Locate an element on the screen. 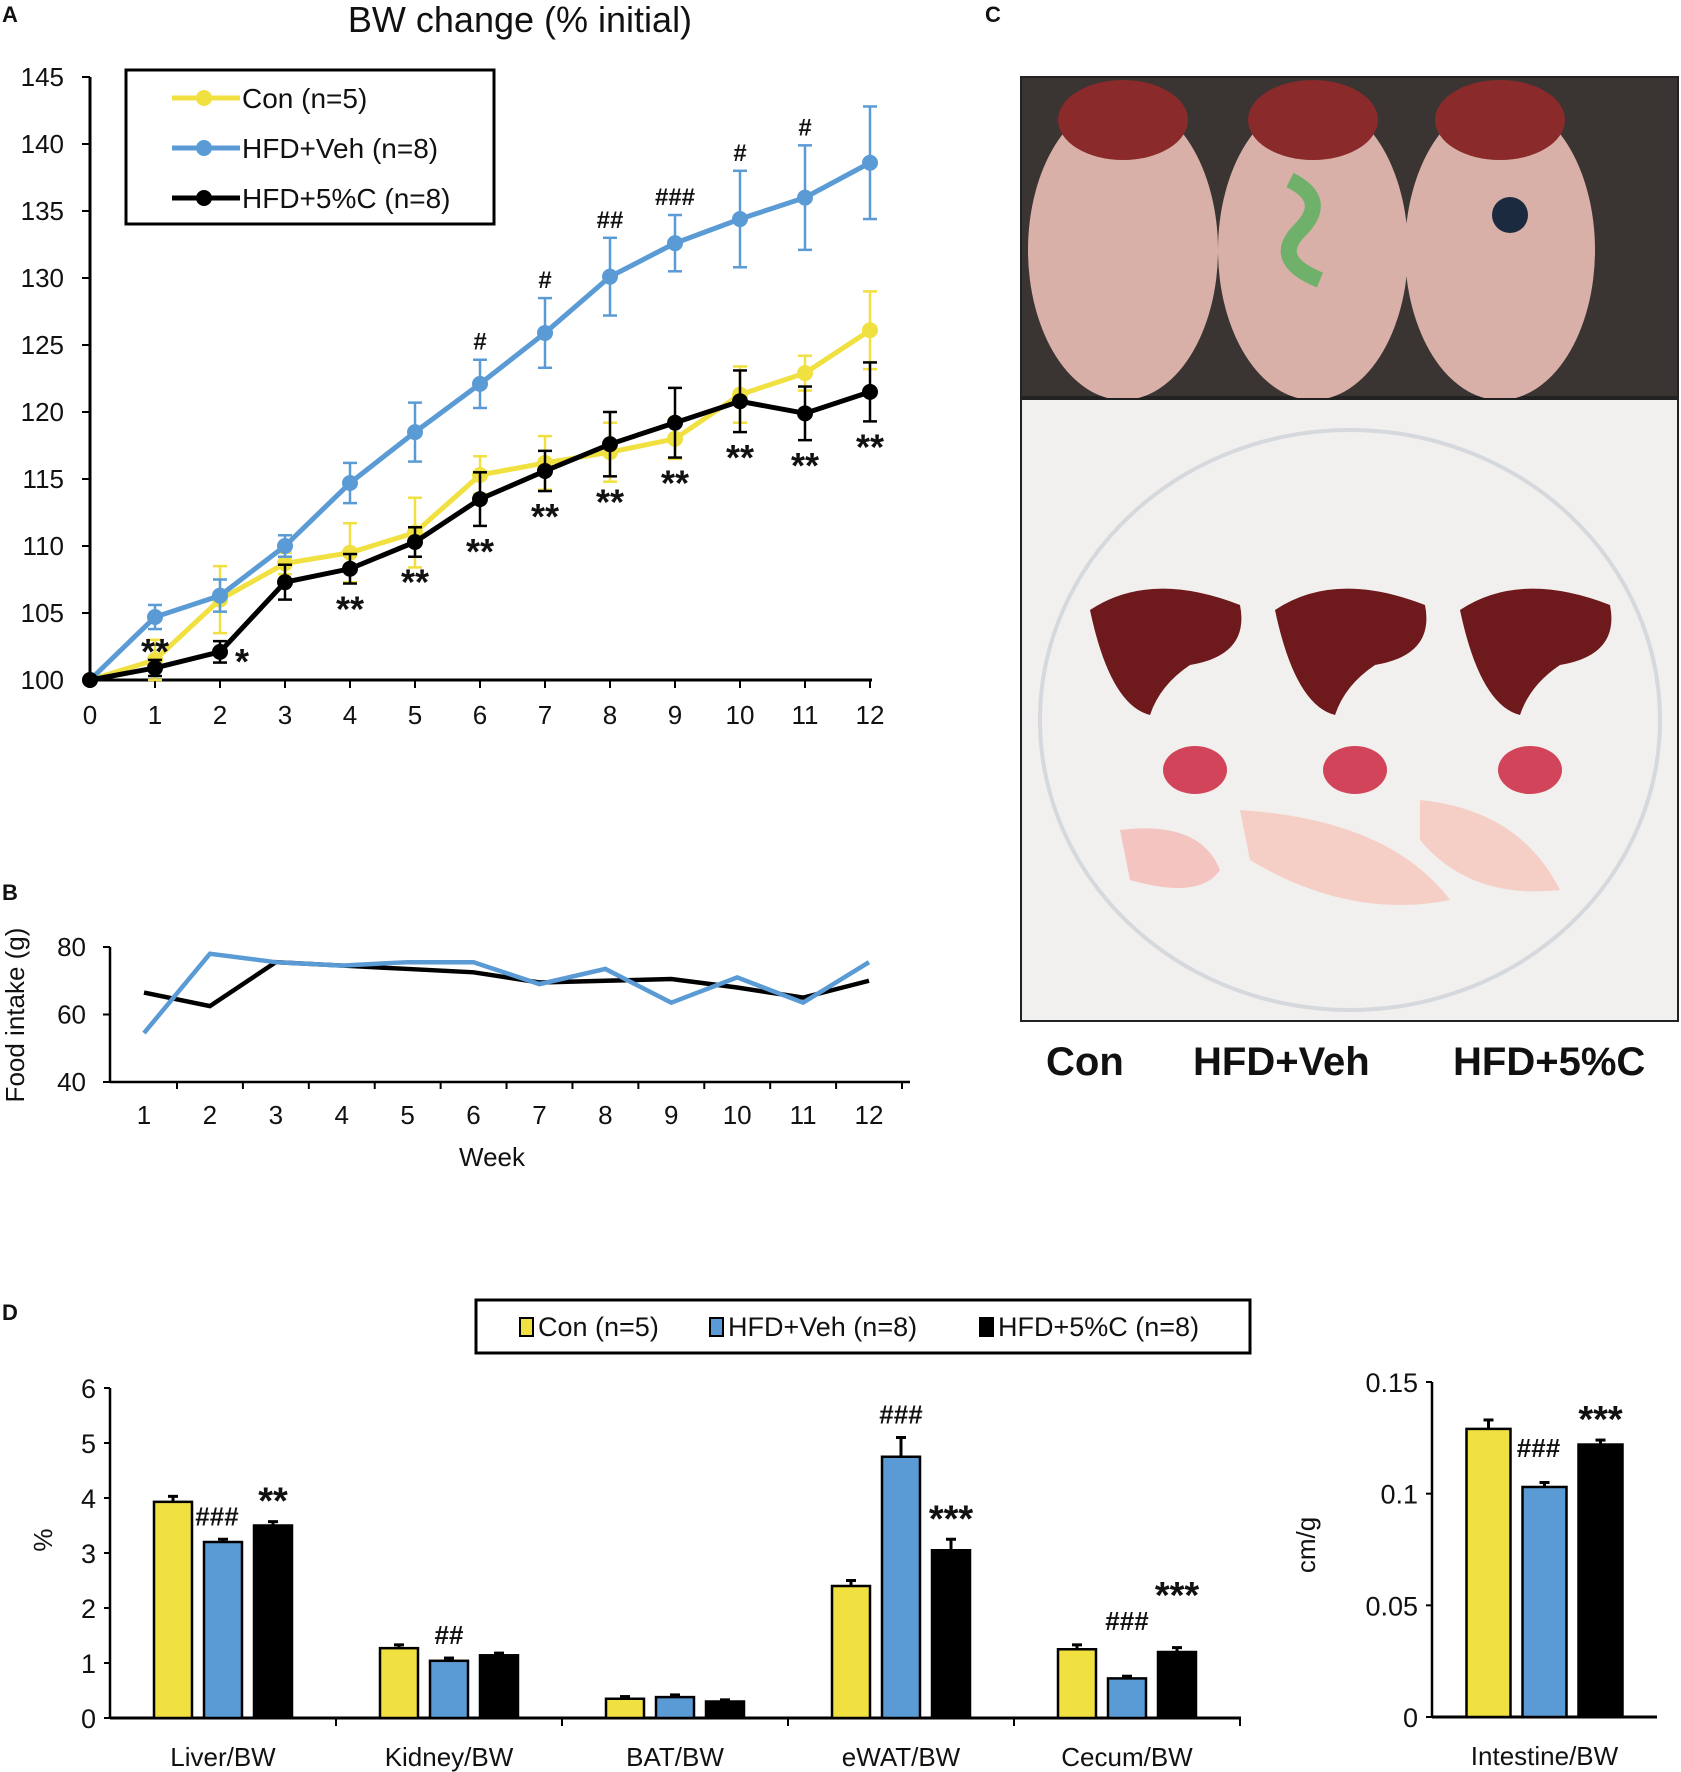 Image resolution: width=1681 pixels, height=1772 pixels. y-tick-label: 120 is located at coordinates (42, 412).